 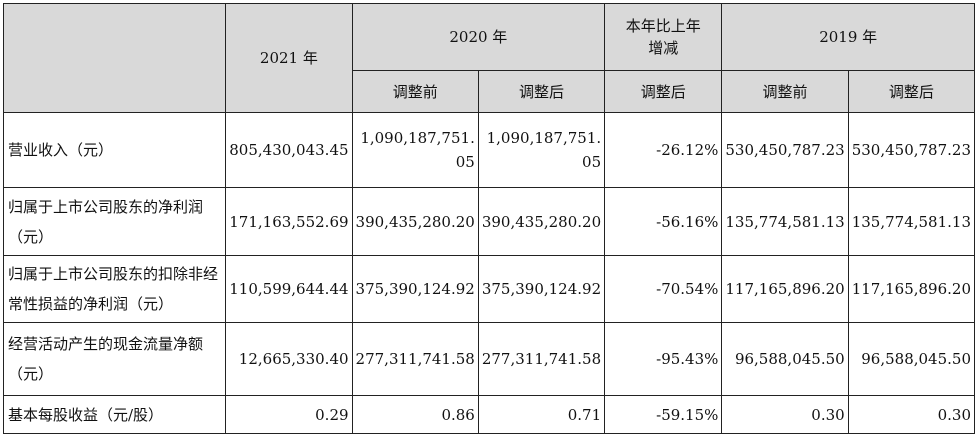 I want to click on cell-2020-after: 375,390,124.92, so click(x=541, y=289).